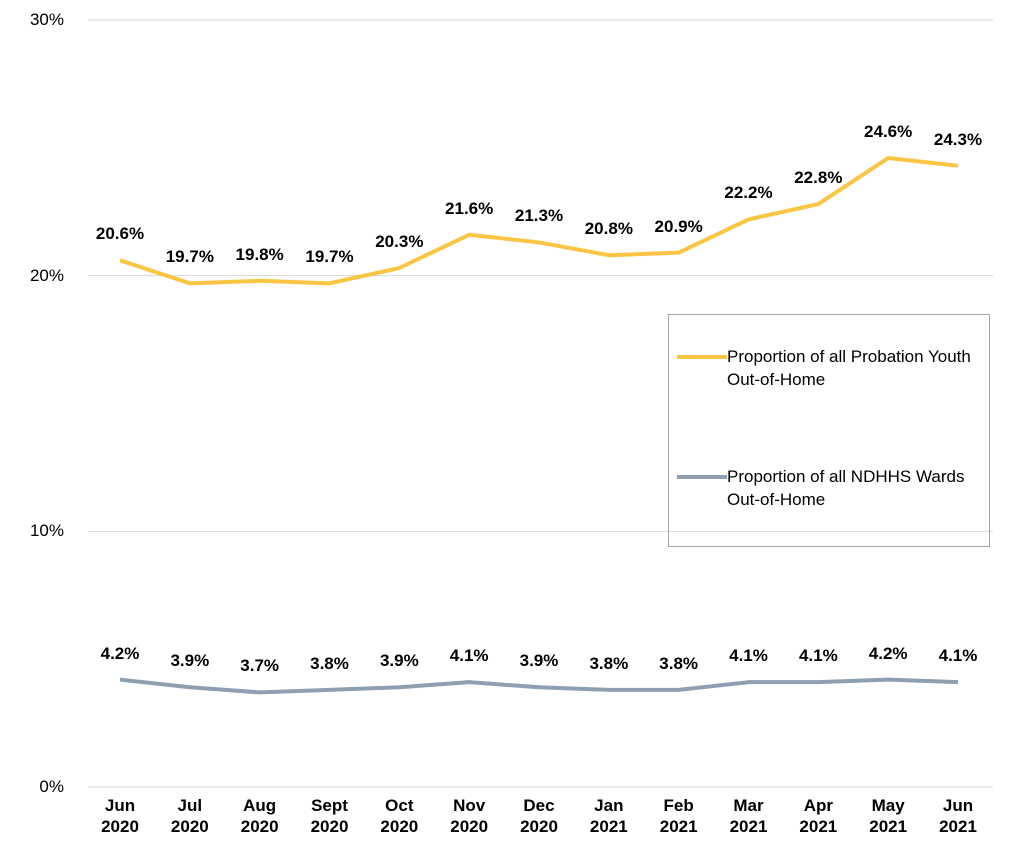 The image size is (1015, 843). What do you see at coordinates (748, 193) in the screenshot?
I see `data-label: 22.2%` at bounding box center [748, 193].